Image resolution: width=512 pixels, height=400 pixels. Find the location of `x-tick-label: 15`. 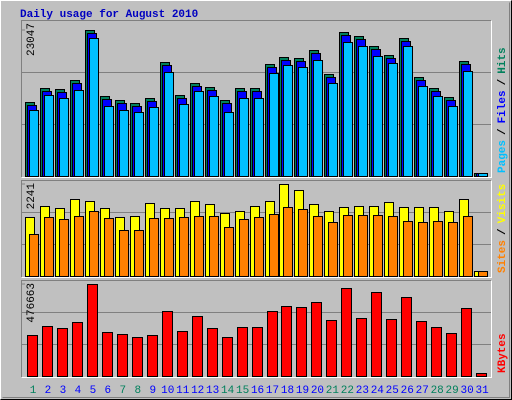

x-tick-label: 15 is located at coordinates (242, 391).